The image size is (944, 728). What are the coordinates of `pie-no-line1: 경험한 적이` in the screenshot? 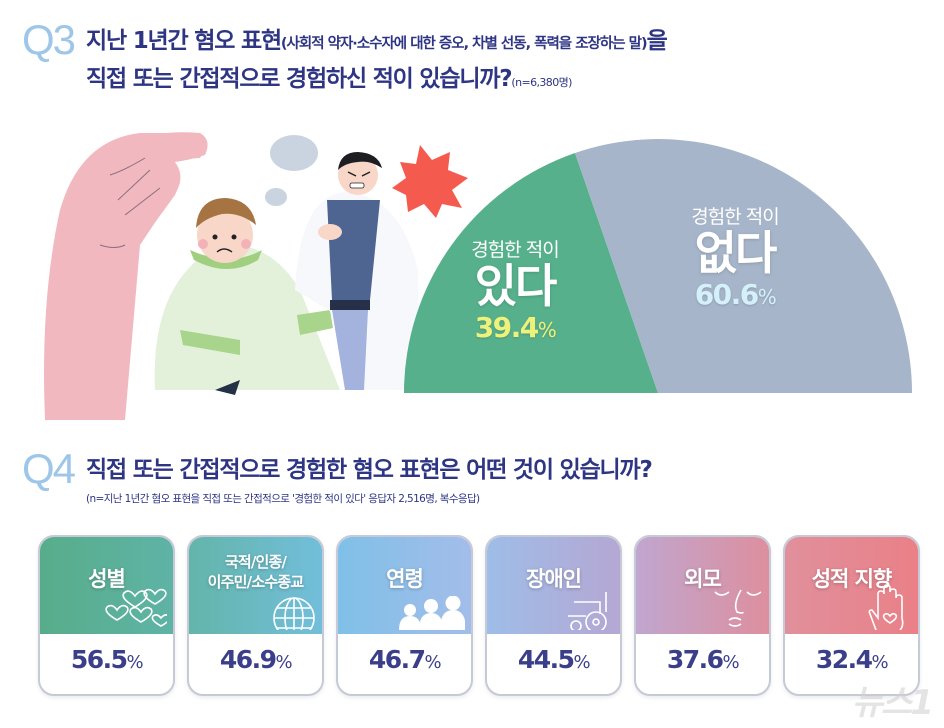 It's located at (735, 217).